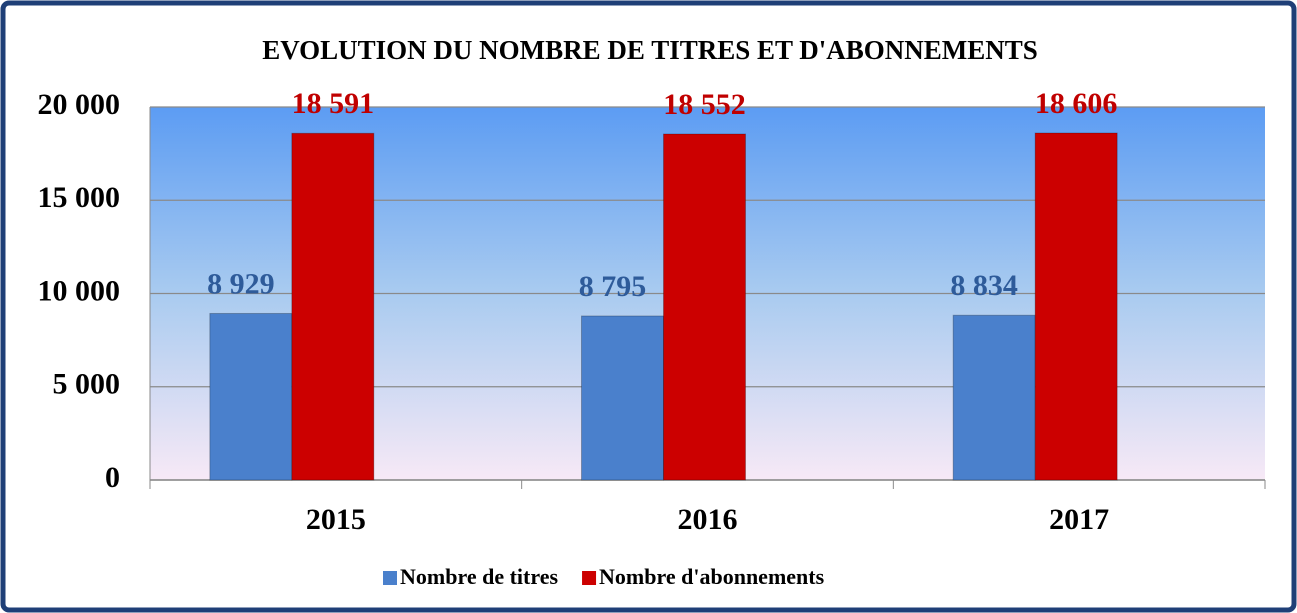 The image size is (1297, 613). Describe the element at coordinates (79, 290) in the screenshot. I see `y-tick-label: 10 000` at that location.